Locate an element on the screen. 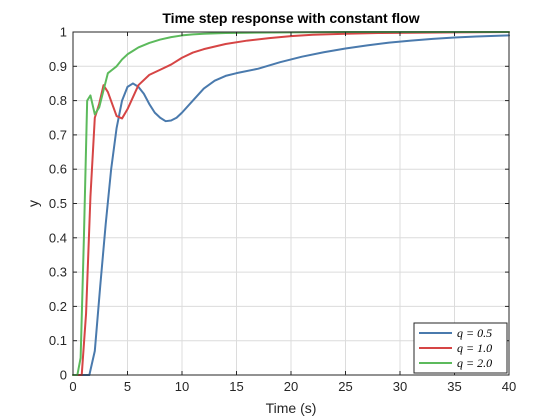 The image size is (560, 420). chart-title: Time step response with constant flow is located at coordinates (290, 18).